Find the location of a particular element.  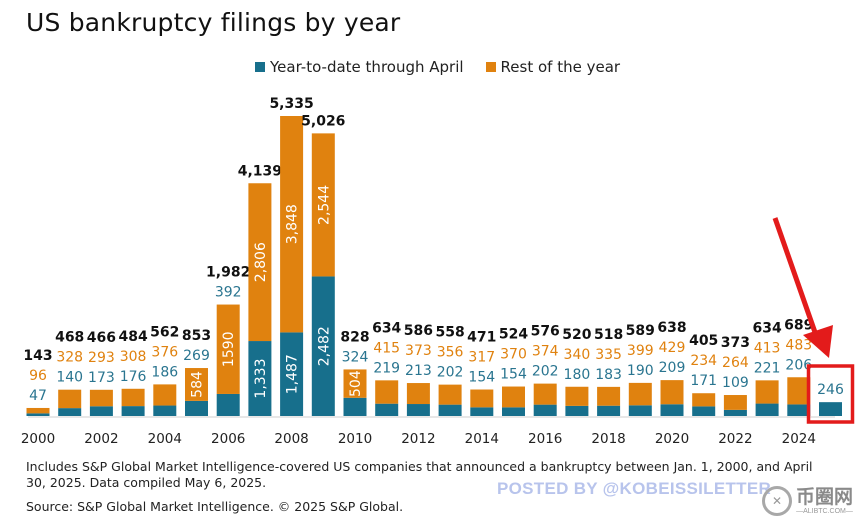

label-rest-2019: 399 is located at coordinates (640, 351).